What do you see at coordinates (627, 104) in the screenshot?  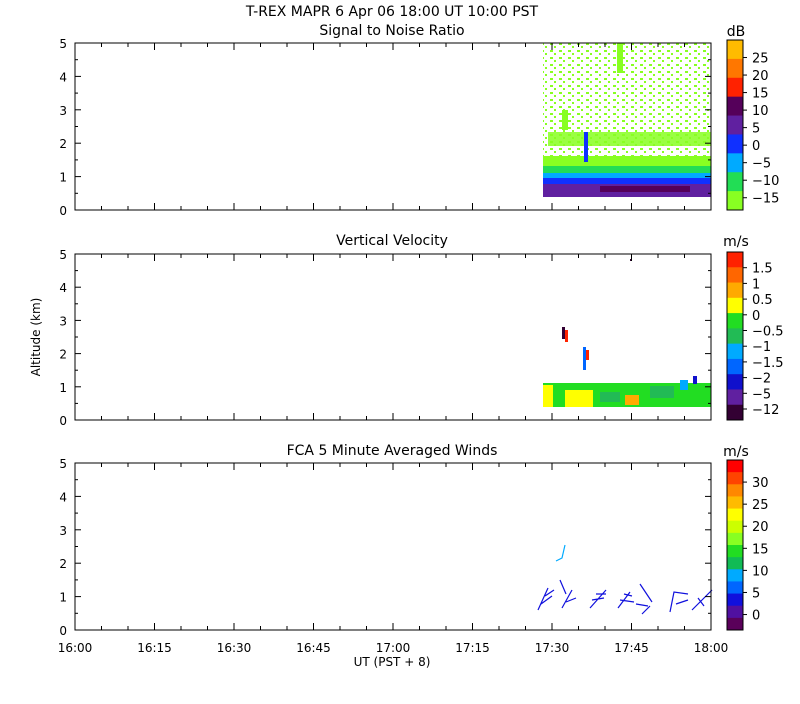 I see `snr-patchy-region` at bounding box center [627, 104].